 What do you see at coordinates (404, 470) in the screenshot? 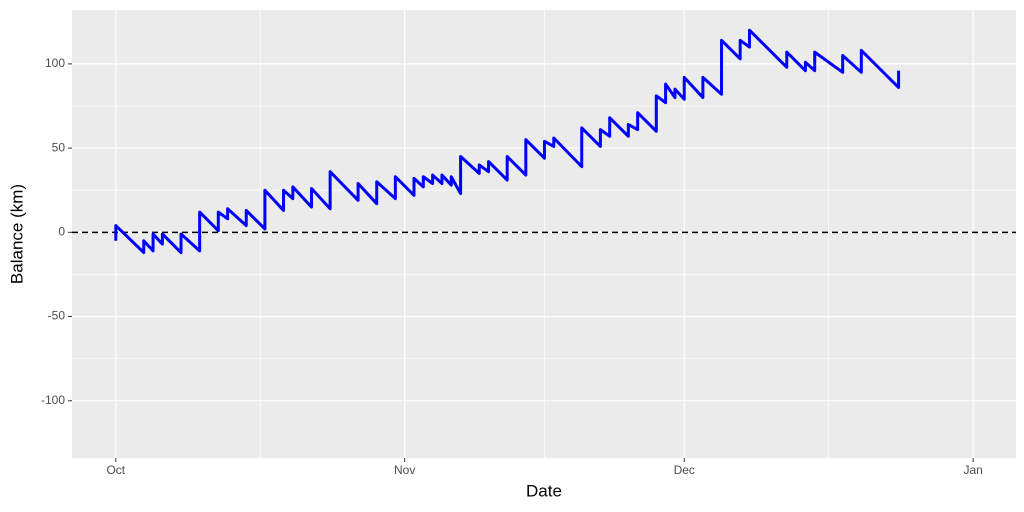
I see `x-tick-label: Nov` at bounding box center [404, 470].